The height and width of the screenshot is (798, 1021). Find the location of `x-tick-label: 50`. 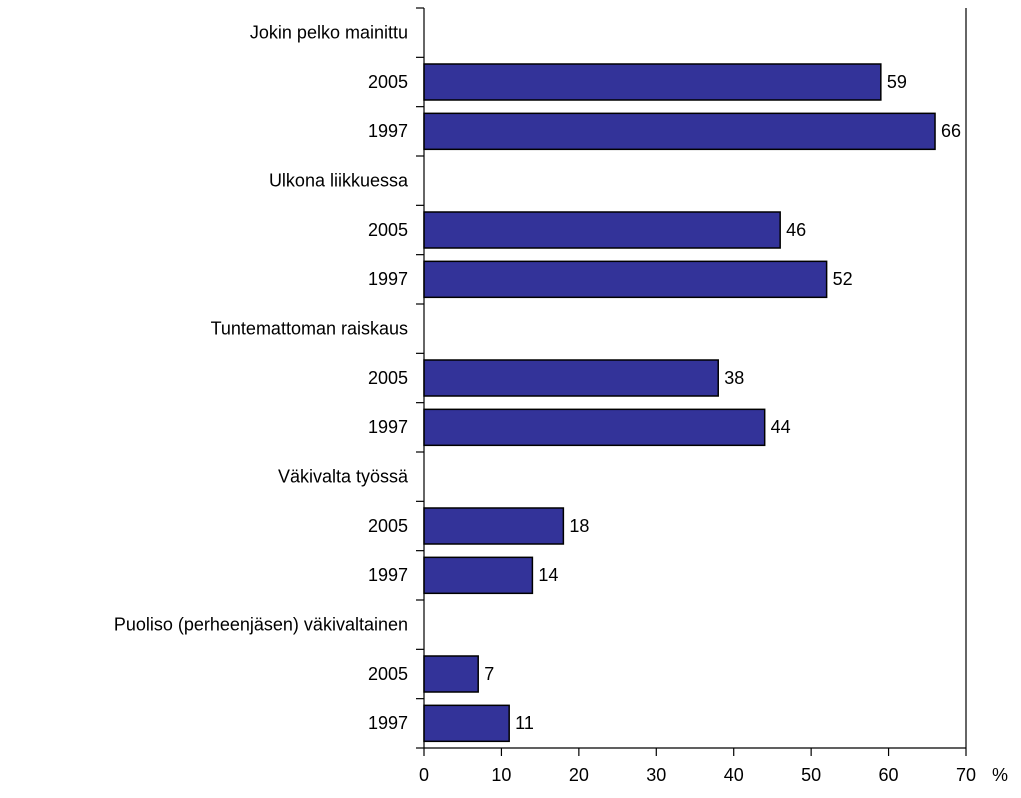

x-tick-label: 50 is located at coordinates (811, 775).